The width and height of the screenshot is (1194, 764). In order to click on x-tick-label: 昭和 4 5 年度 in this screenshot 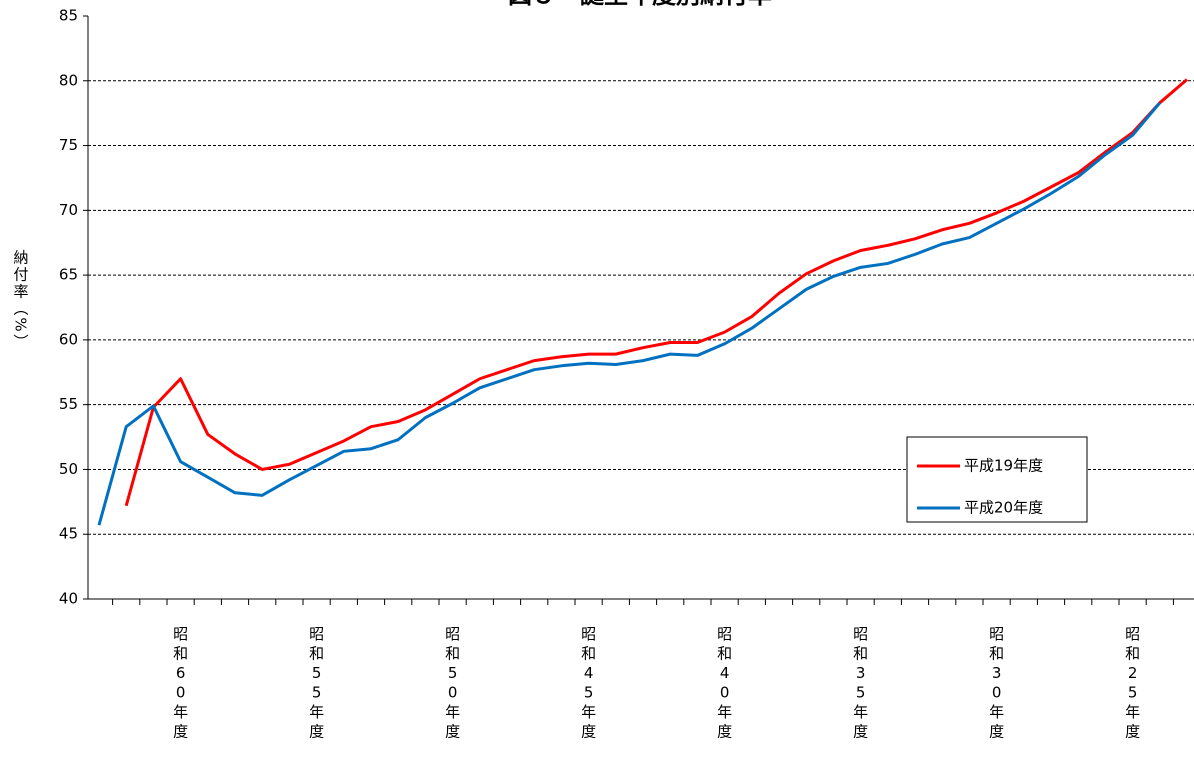, I will do `click(588, 683)`.